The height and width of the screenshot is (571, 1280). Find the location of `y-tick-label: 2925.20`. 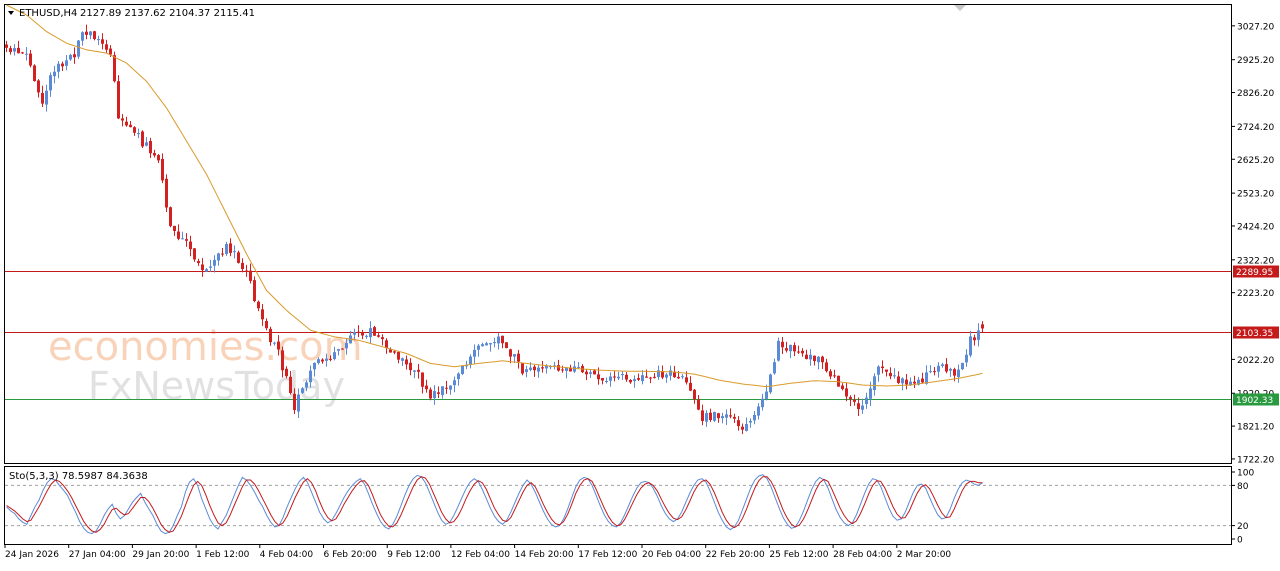

y-tick-label: 2925.20 is located at coordinates (1255, 61).